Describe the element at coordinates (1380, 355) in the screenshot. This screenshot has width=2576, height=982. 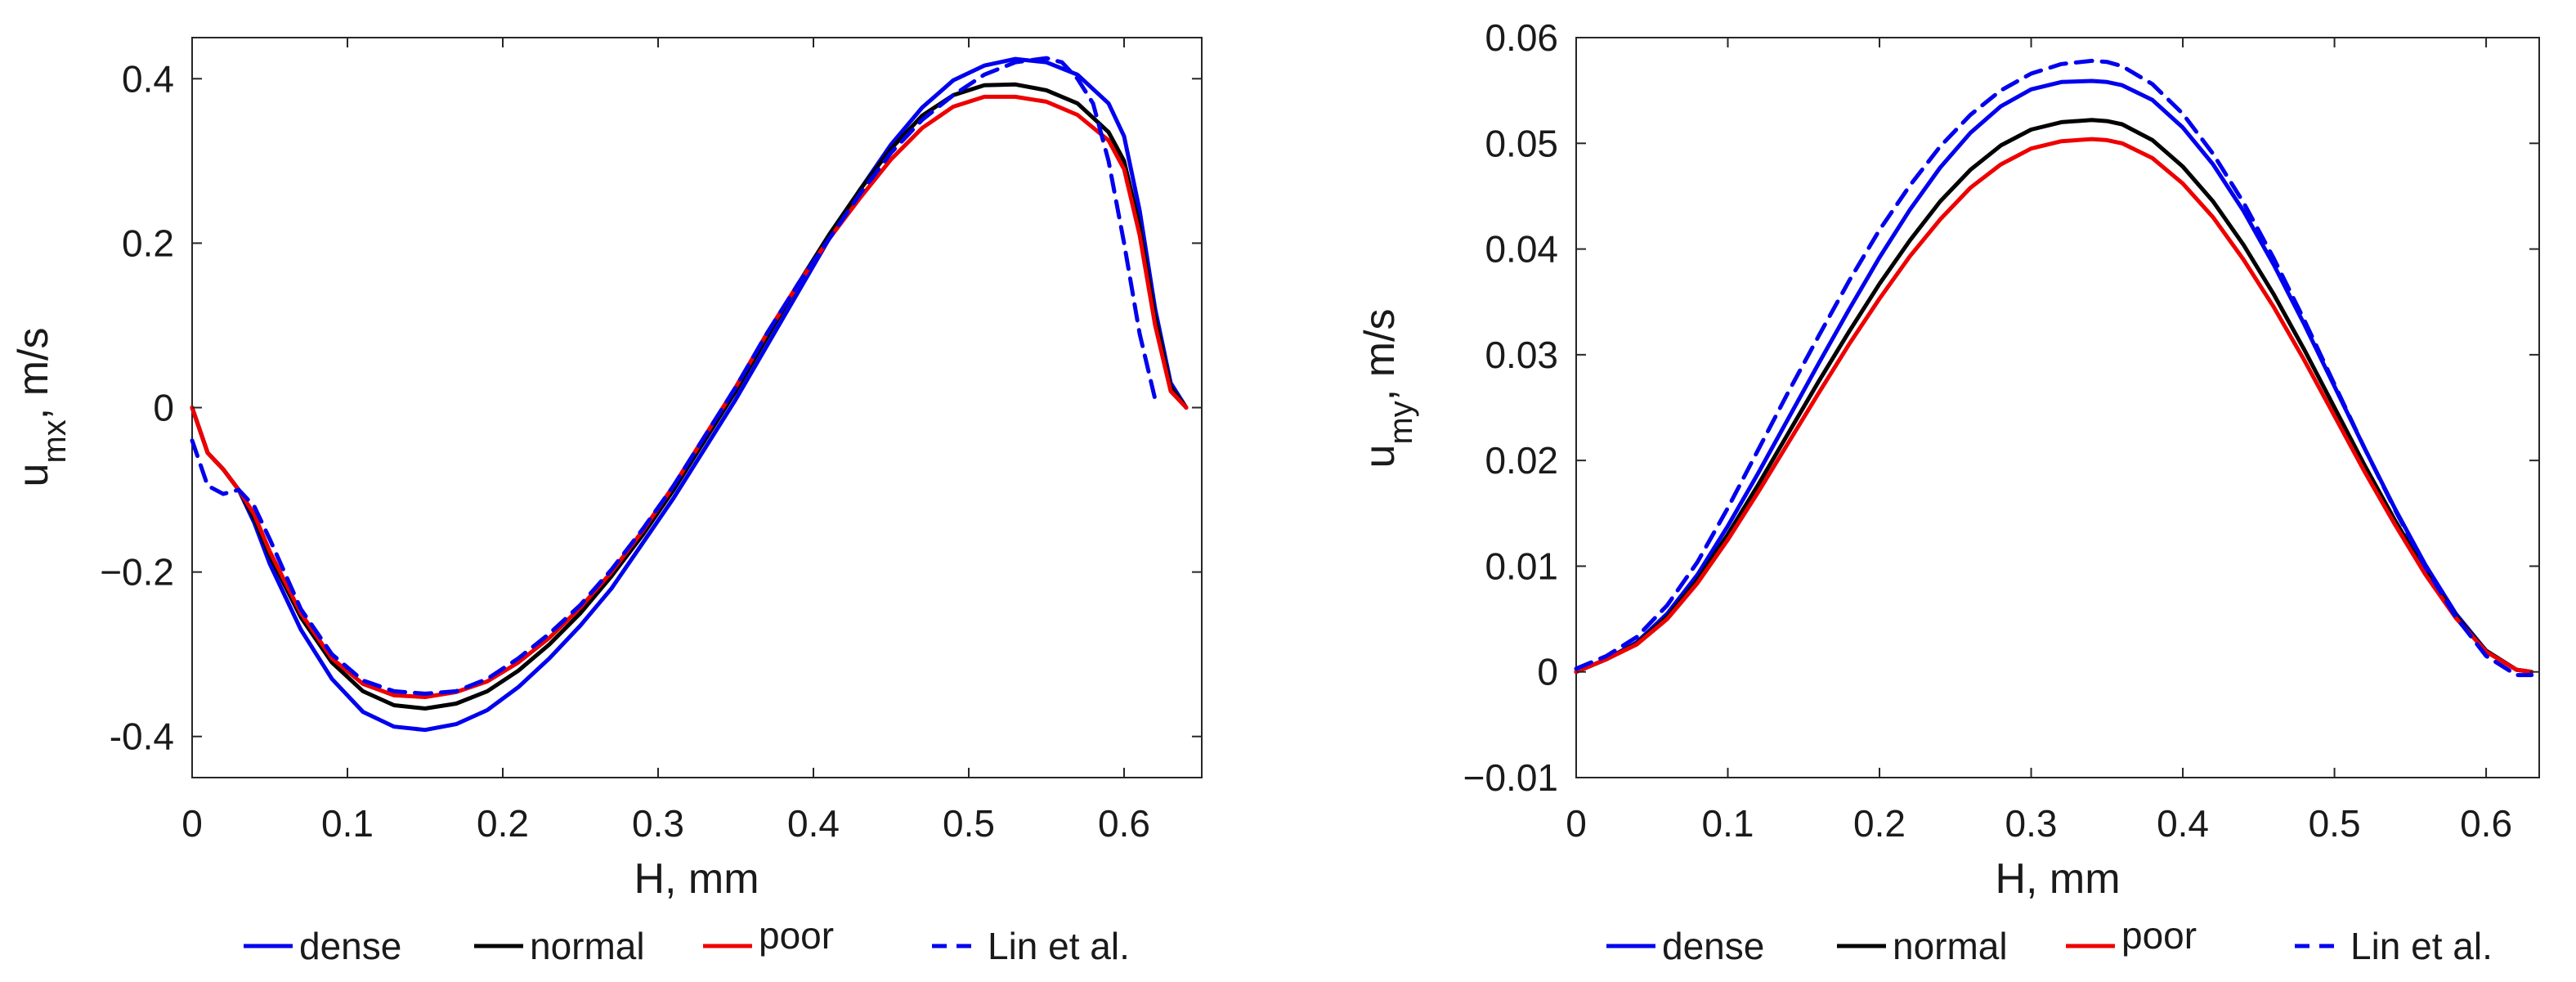
I see `right-y-label-suffix: , m/s` at that location.